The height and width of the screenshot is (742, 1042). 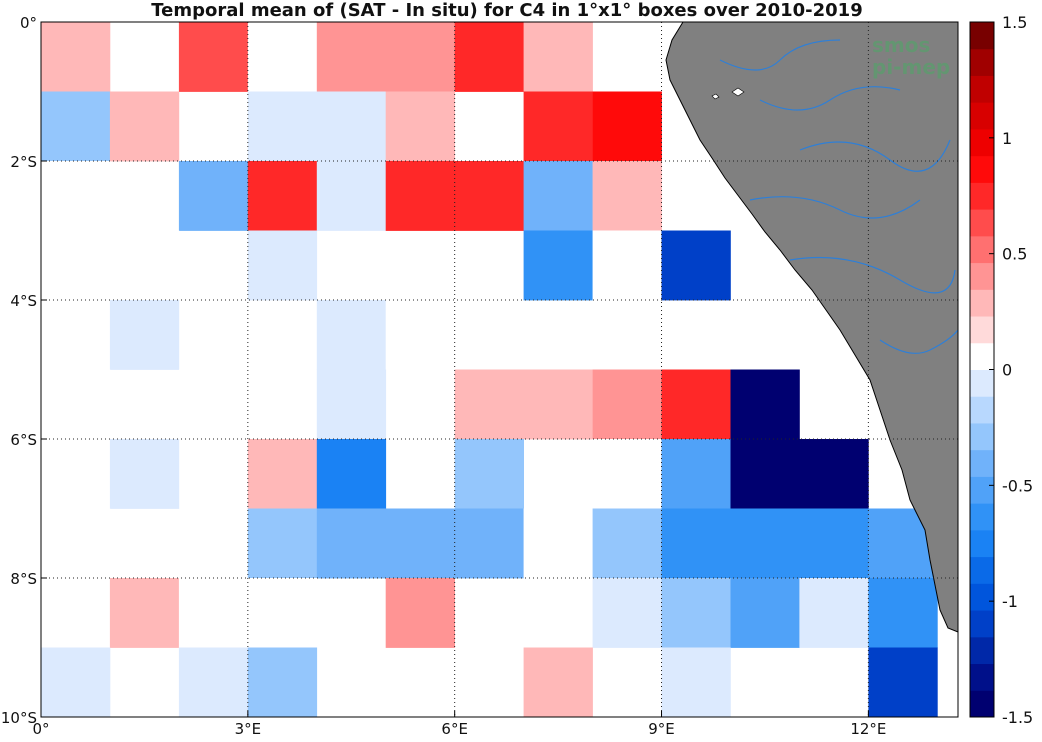 What do you see at coordinates (901, 45) in the screenshot?
I see `logo-line-1: smos` at bounding box center [901, 45].